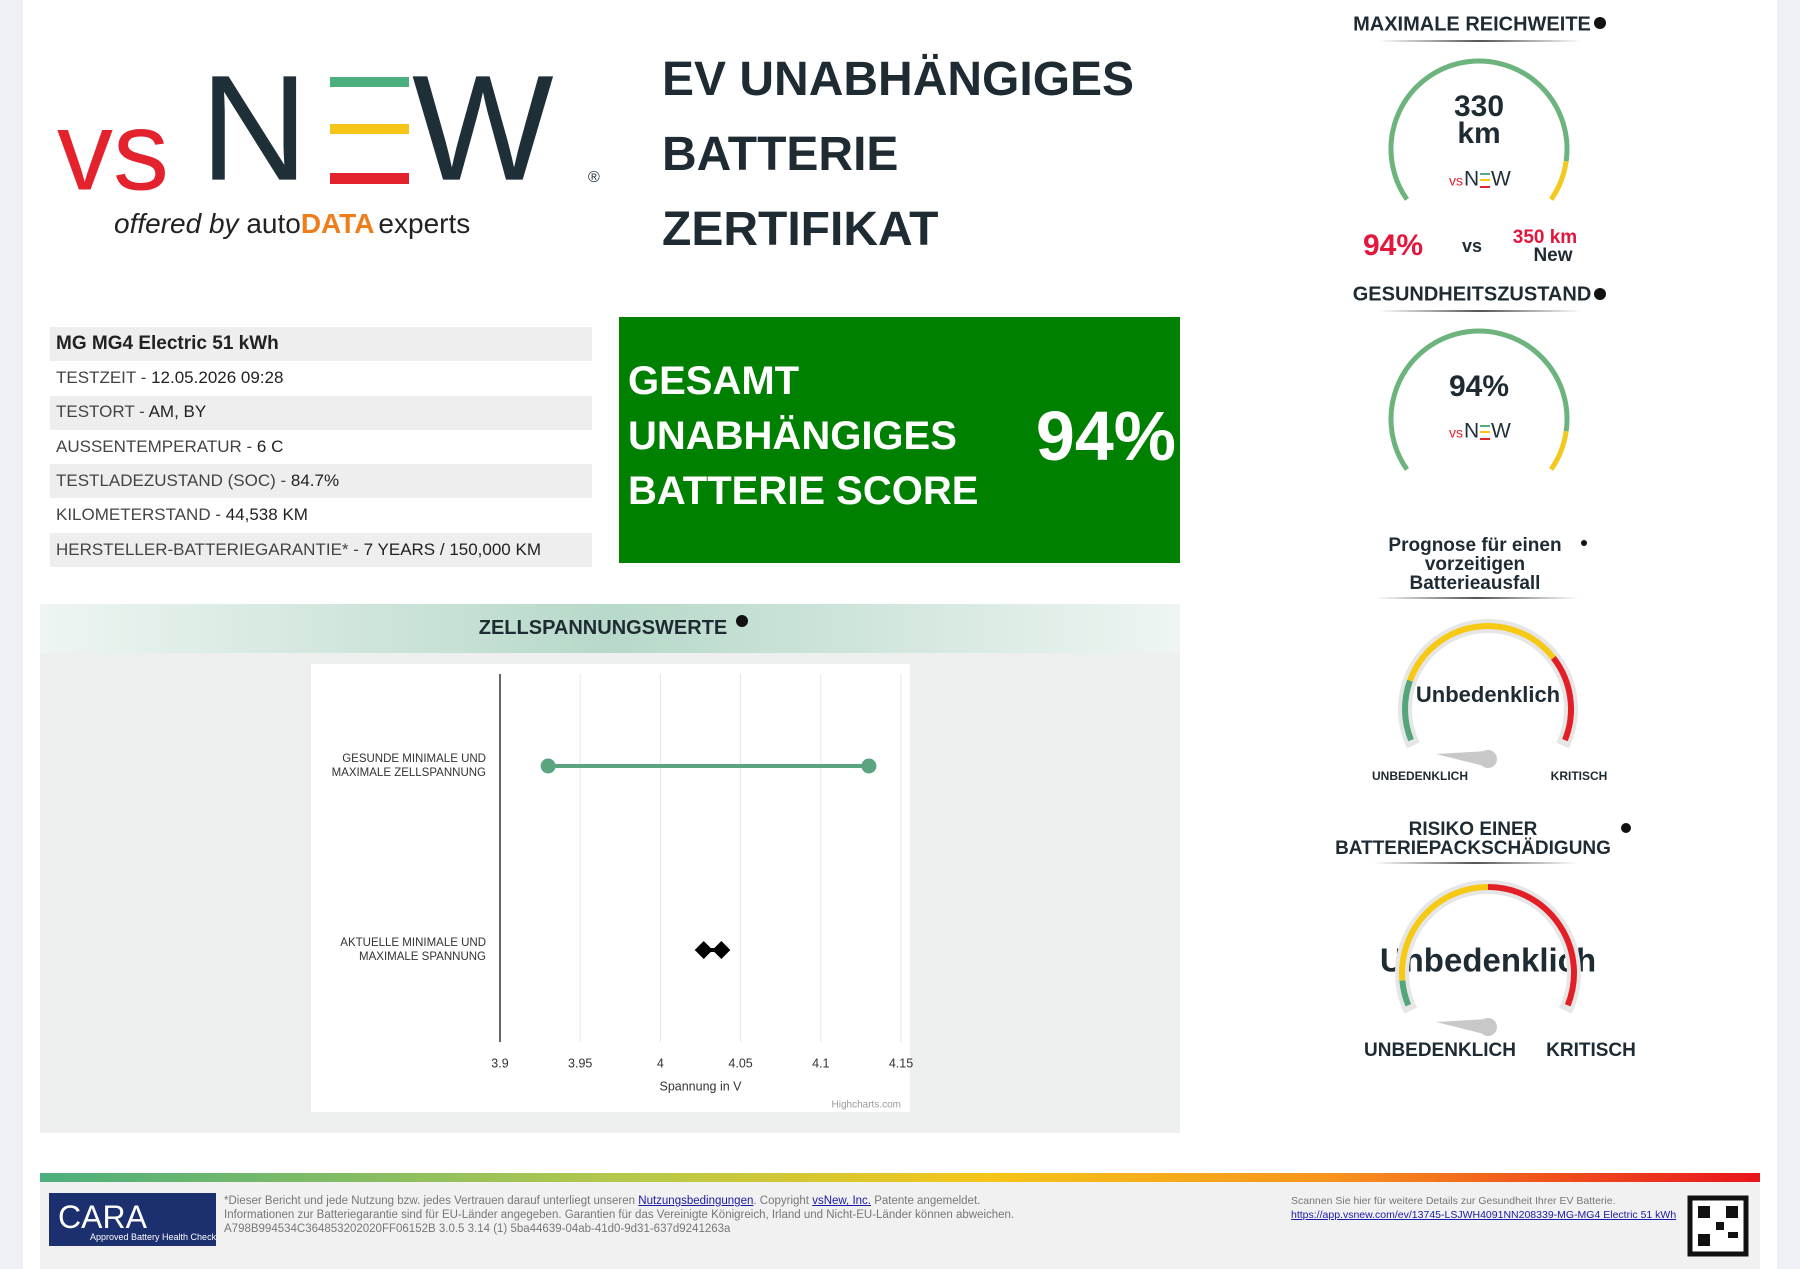 The image size is (1800, 1269). Describe the element at coordinates (900, 1177) in the screenshot. I see `footer-bar` at that location.